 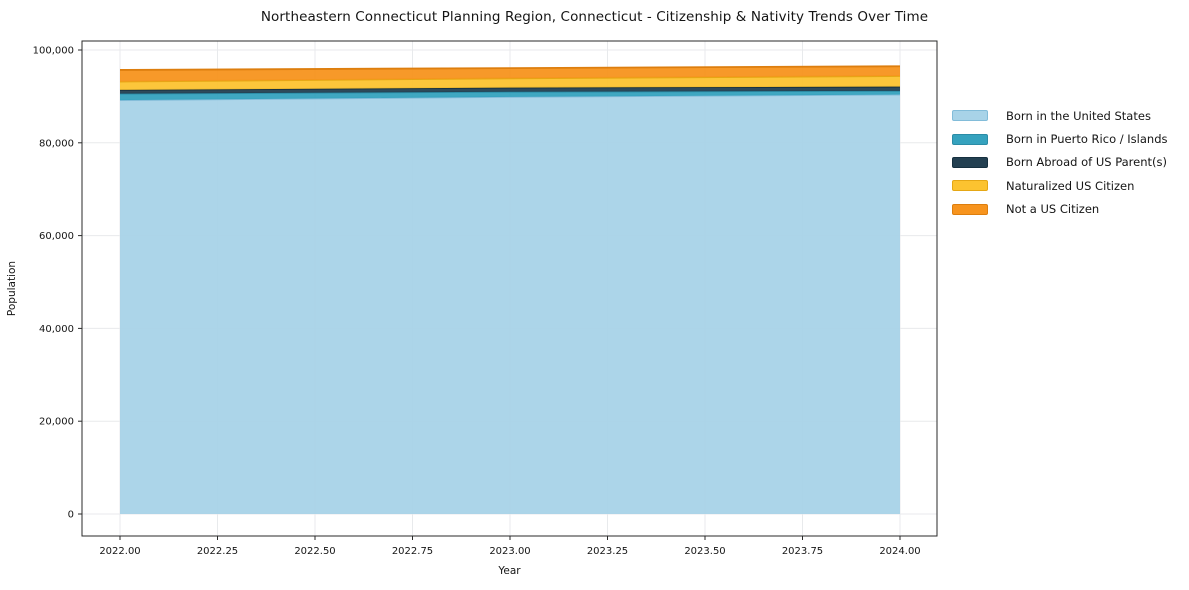 What do you see at coordinates (1086, 162) in the screenshot?
I see `legend-label-2: Born Abroad of US Parent(s)` at bounding box center [1086, 162].